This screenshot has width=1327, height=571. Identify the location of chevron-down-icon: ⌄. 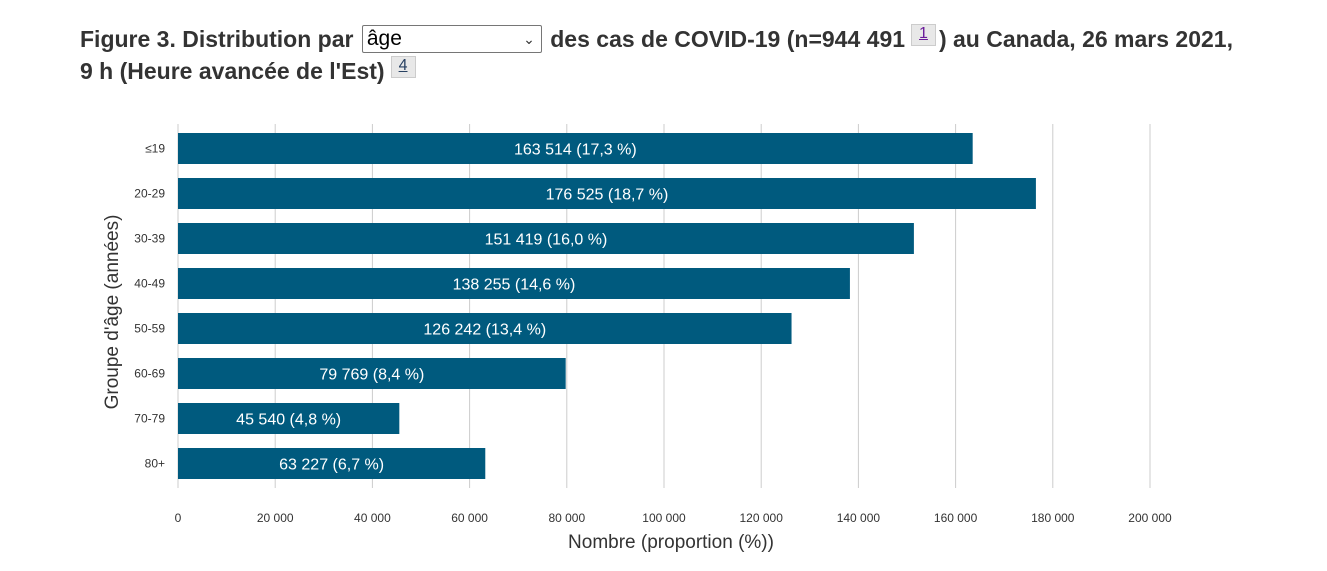
(529, 38).